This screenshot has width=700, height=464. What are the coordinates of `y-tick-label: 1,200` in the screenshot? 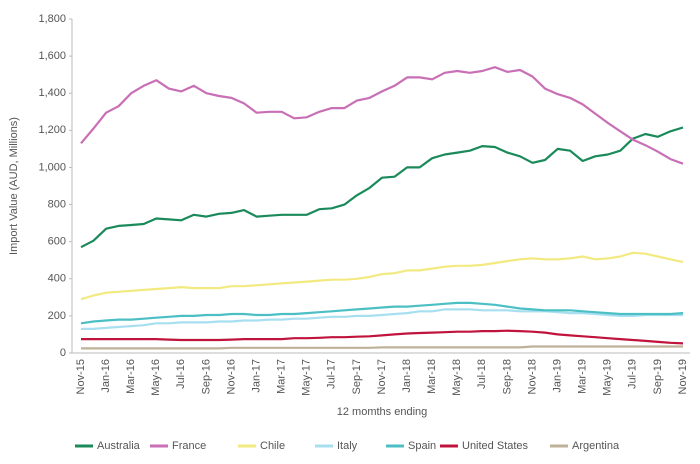 It's located at (52, 130).